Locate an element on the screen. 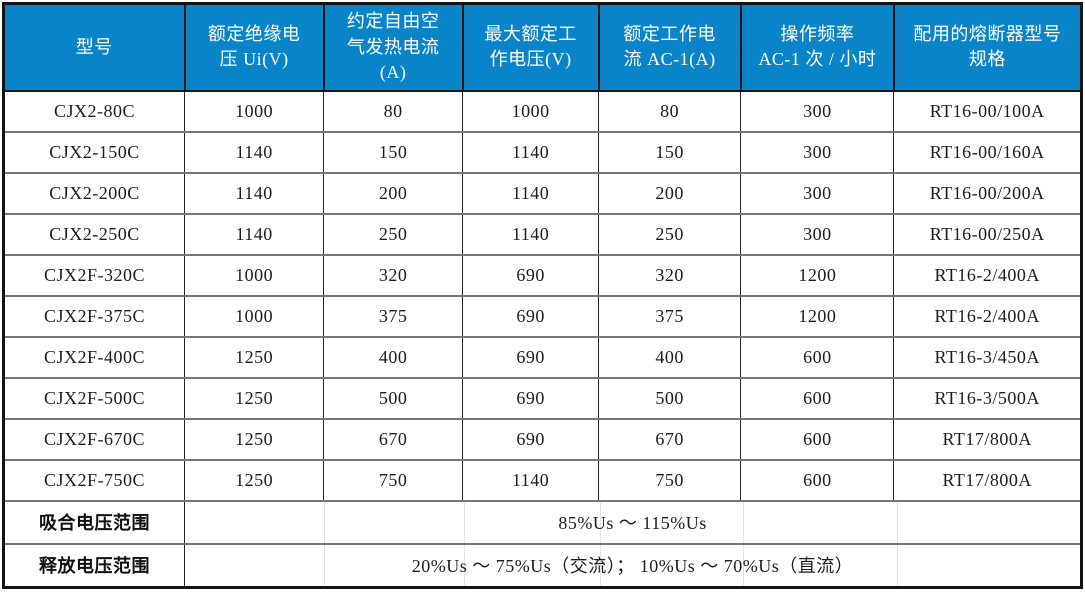 The width and height of the screenshot is (1085, 612). table-row: CJX2F-400C 1250 400 690 400 600 RT16-3/450A is located at coordinates (542, 357).